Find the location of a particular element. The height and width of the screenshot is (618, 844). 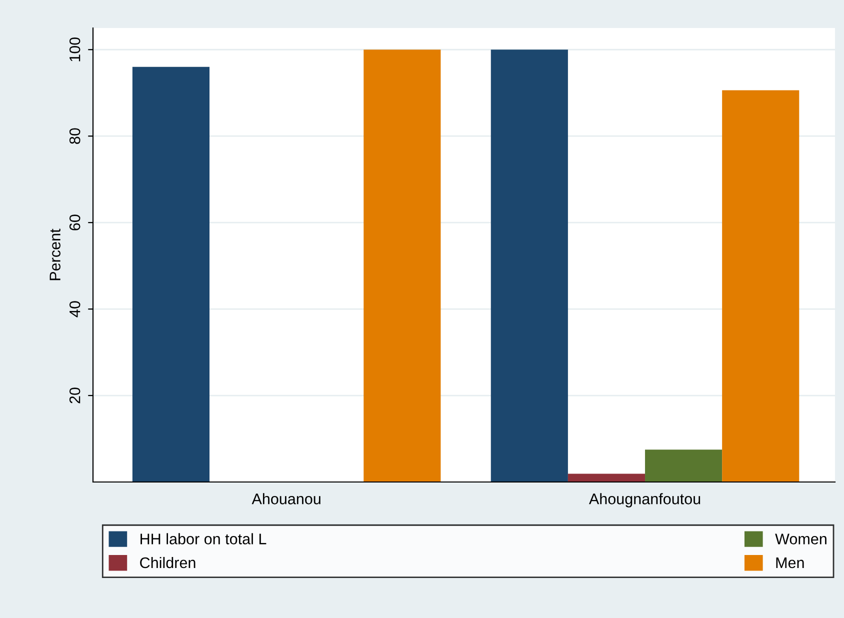

legend-label: Women is located at coordinates (800, 539).